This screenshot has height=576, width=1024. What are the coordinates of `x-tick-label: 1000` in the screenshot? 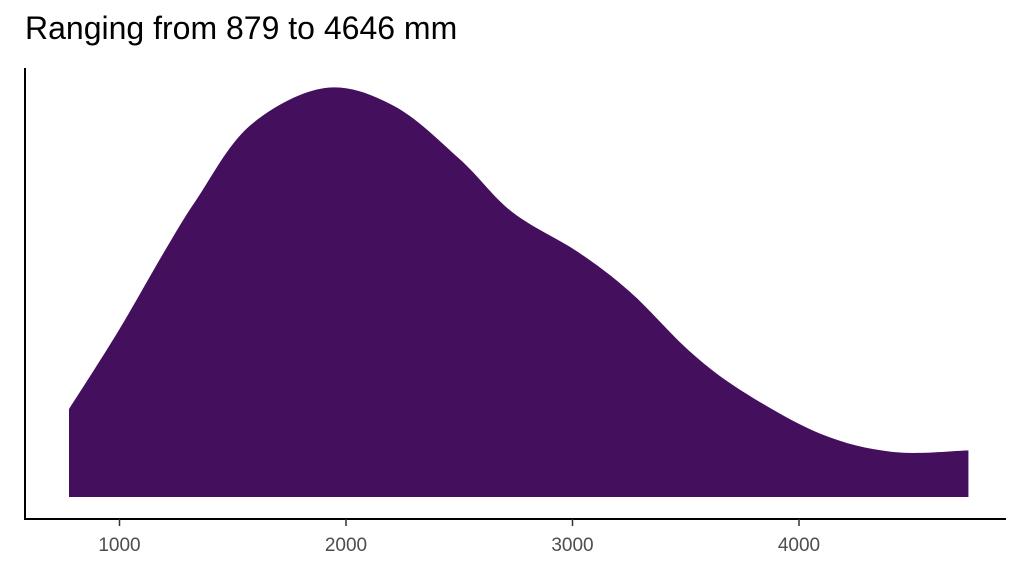 It's located at (119, 545).